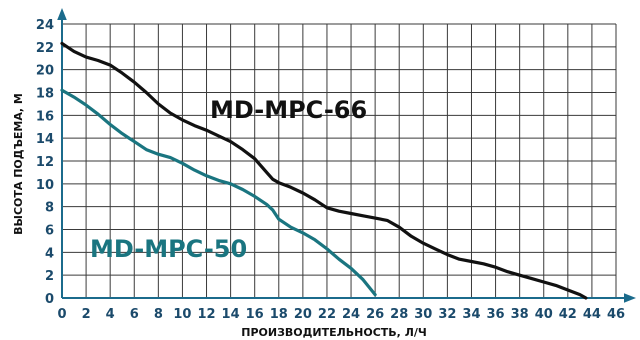 The width and height of the screenshot is (640, 340). Describe the element at coordinates (231, 314) in the screenshot. I see `x-tick-label: 14` at that location.